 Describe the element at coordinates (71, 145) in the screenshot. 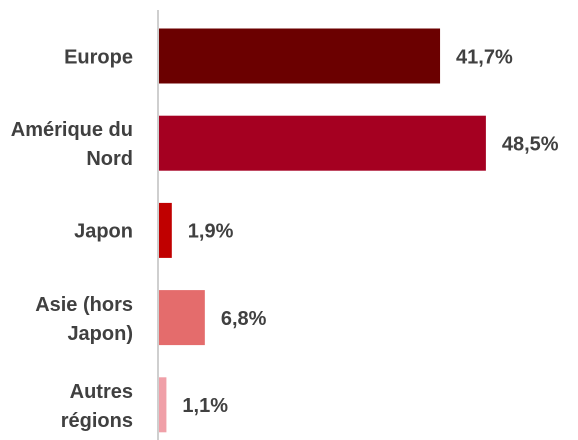

I see `category-label: Amérique du Nord` at that location.